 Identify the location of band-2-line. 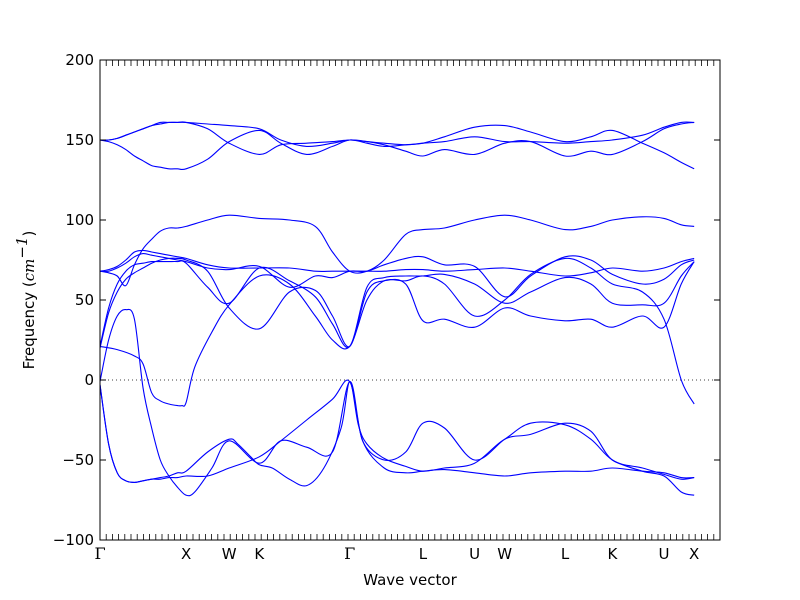
(397, 434).